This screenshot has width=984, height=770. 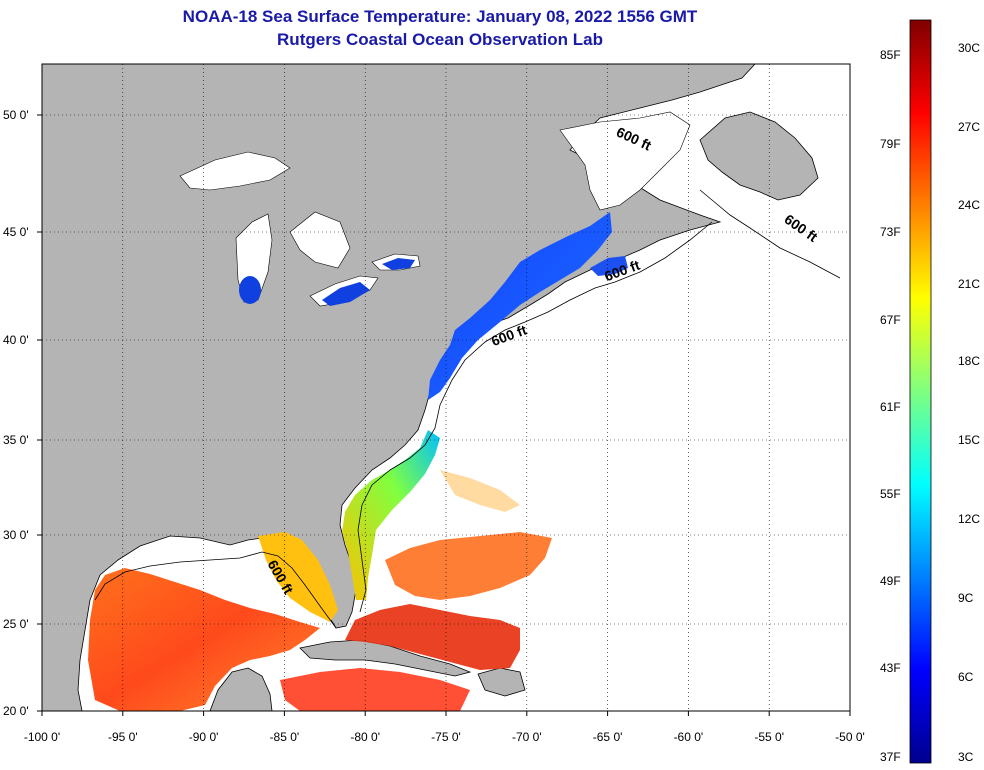 I want to click on colorbar-c-label: 12C, so click(x=969, y=519).